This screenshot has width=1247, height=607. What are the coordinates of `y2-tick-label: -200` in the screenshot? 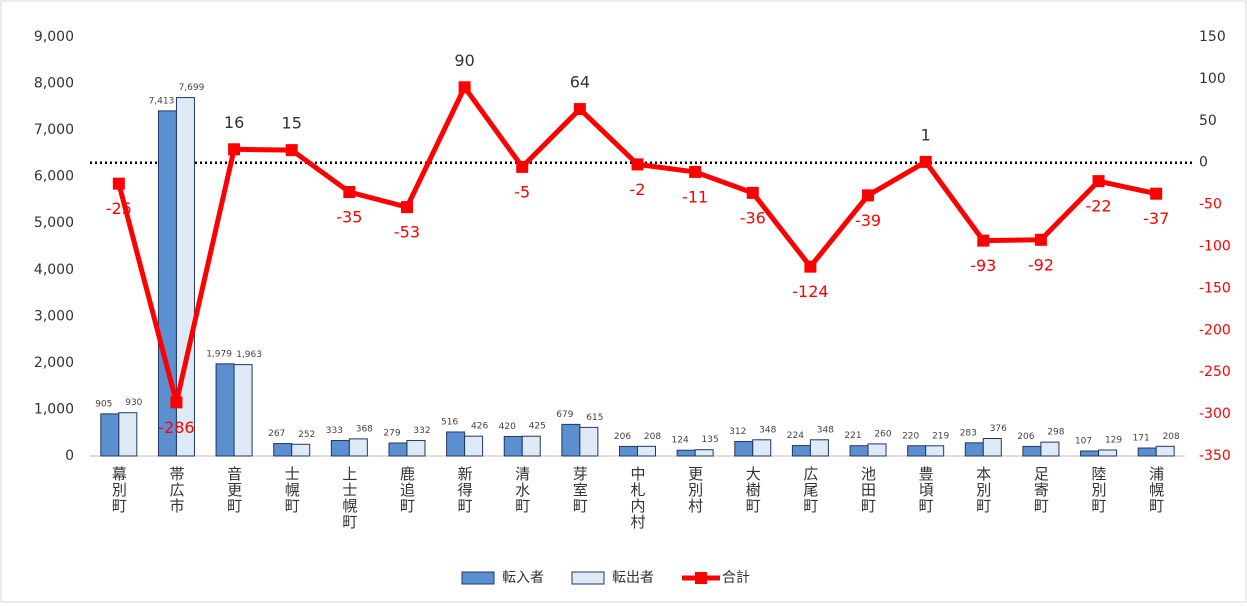 It's located at (1215, 330).